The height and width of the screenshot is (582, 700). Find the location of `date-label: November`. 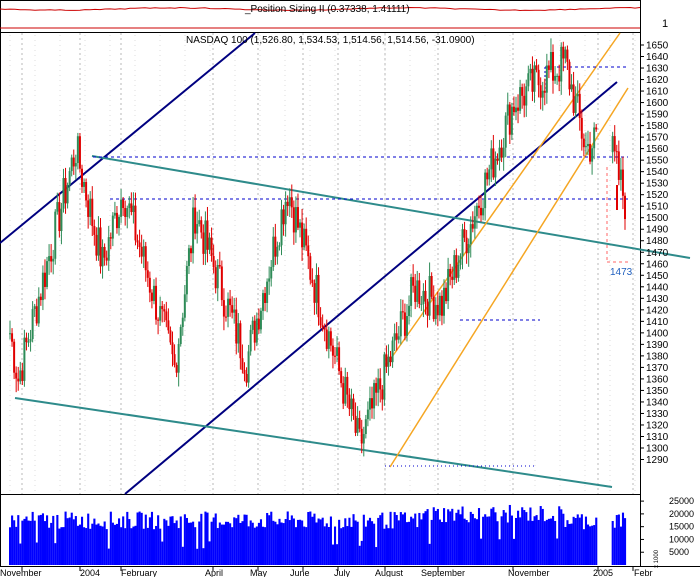

date-label: November is located at coordinates (529, 572).